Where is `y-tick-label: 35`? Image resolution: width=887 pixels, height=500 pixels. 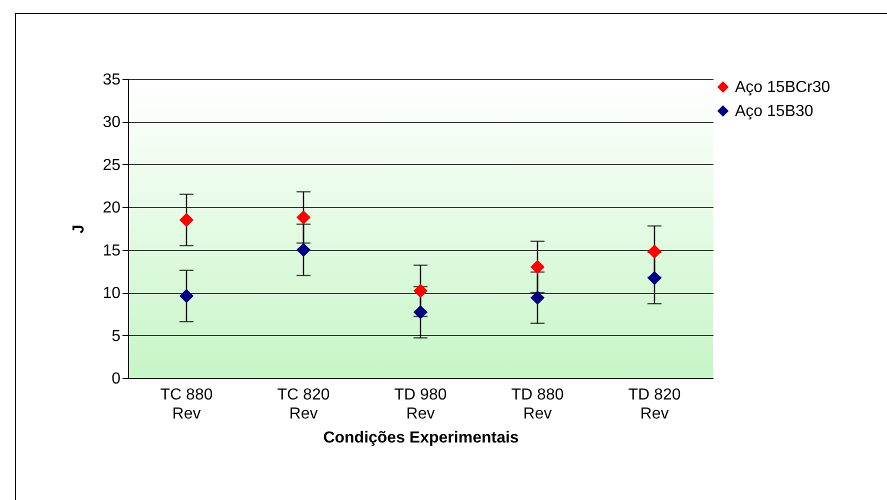 y-tick-label: 35 is located at coordinates (111, 80).